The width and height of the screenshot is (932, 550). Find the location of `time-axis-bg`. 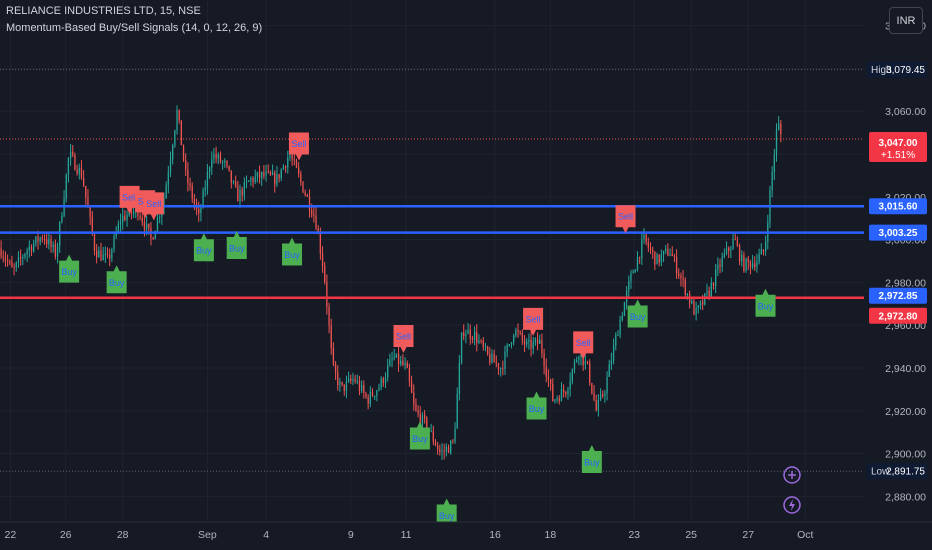

time-axis-bg is located at coordinates (466, 536).